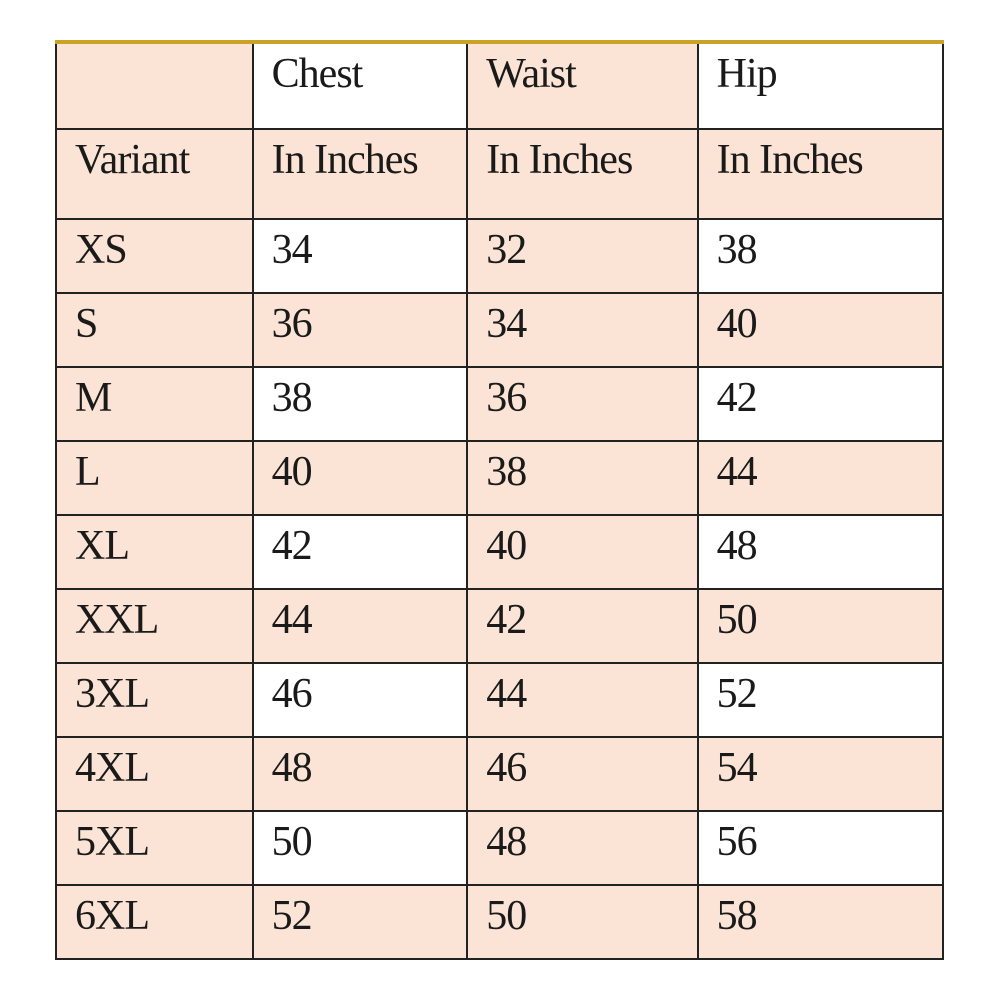  I want to click on chest-cell: 50, so click(360, 848).